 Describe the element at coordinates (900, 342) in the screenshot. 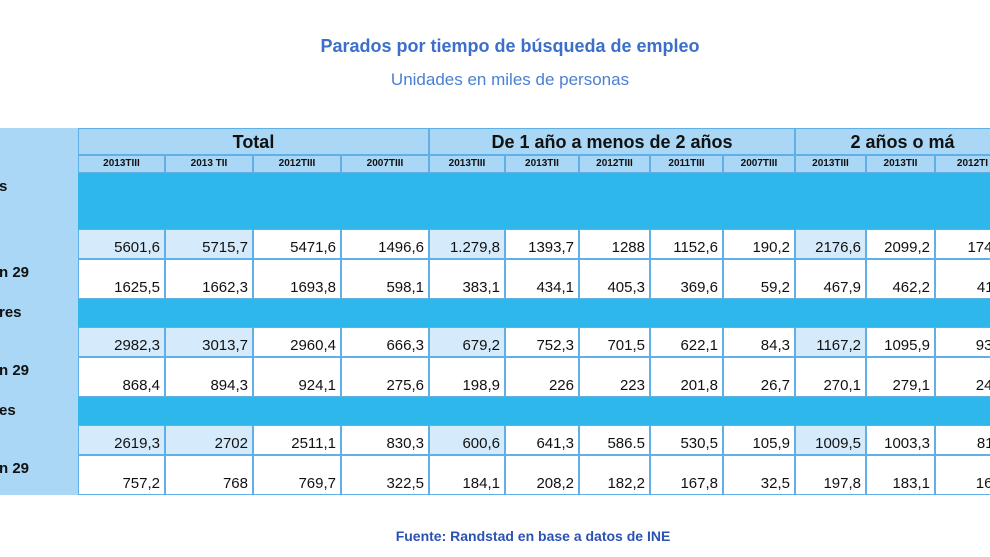

I see `value-cell: 1095,9` at that location.